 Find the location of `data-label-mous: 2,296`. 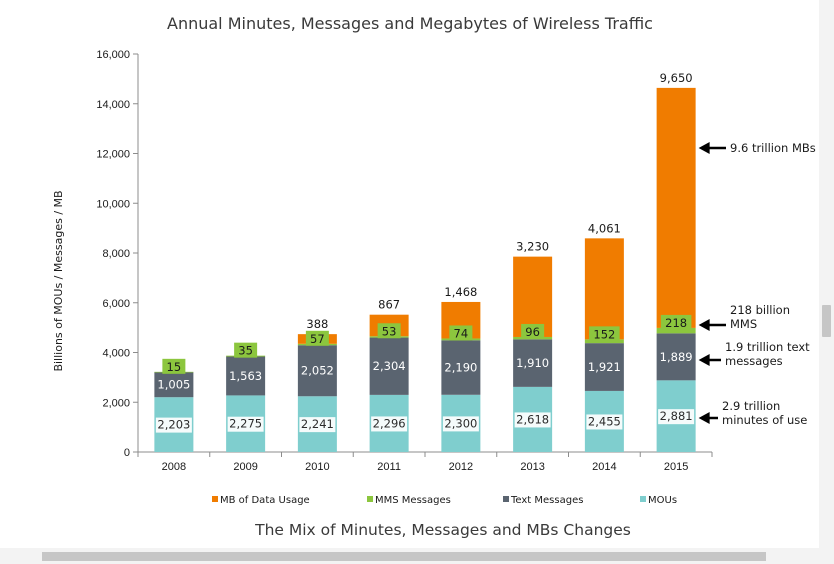

data-label-mous: 2,296 is located at coordinates (389, 423).